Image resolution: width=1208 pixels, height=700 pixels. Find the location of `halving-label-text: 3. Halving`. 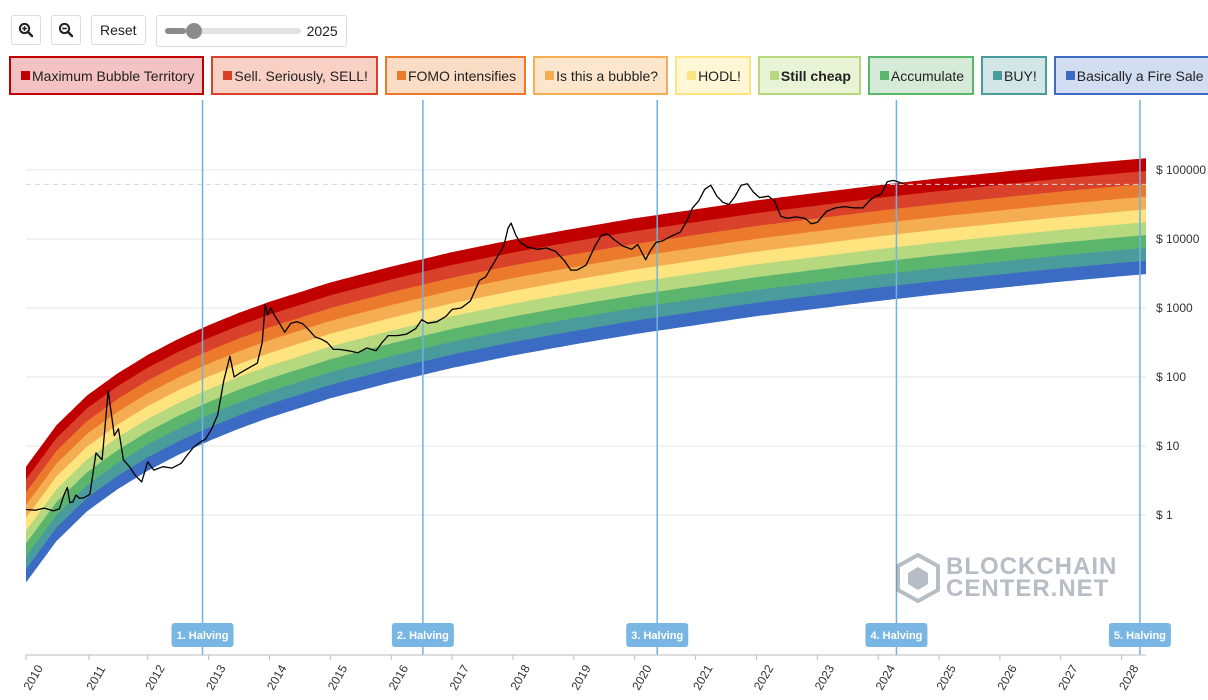

halving-label-text: 3. Halving is located at coordinates (657, 636).